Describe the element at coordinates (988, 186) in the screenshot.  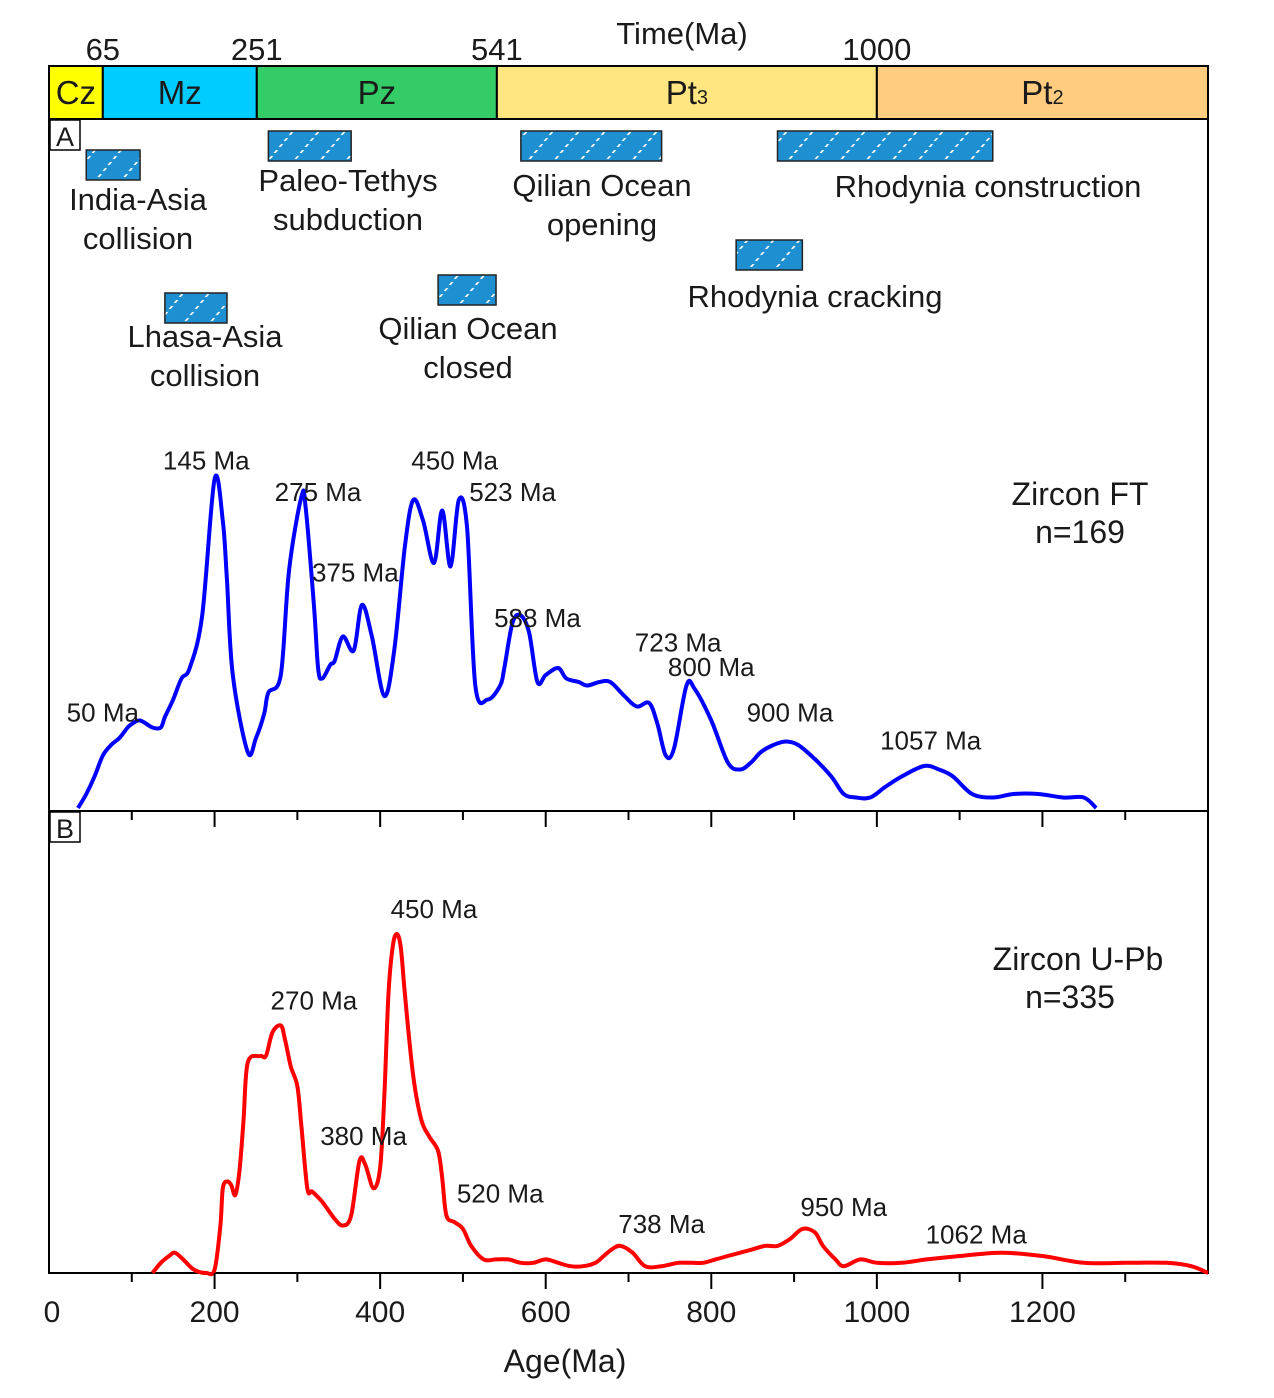
I see `event-label-rhodynia-construction-line-1: Rhodynia construction` at that location.